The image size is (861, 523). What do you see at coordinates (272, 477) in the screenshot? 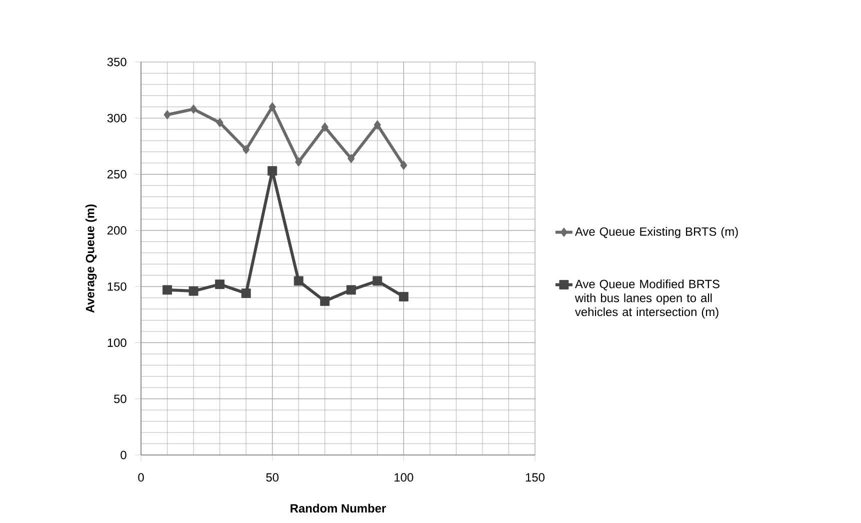
I see `x-tick-label: 50` at bounding box center [272, 477].